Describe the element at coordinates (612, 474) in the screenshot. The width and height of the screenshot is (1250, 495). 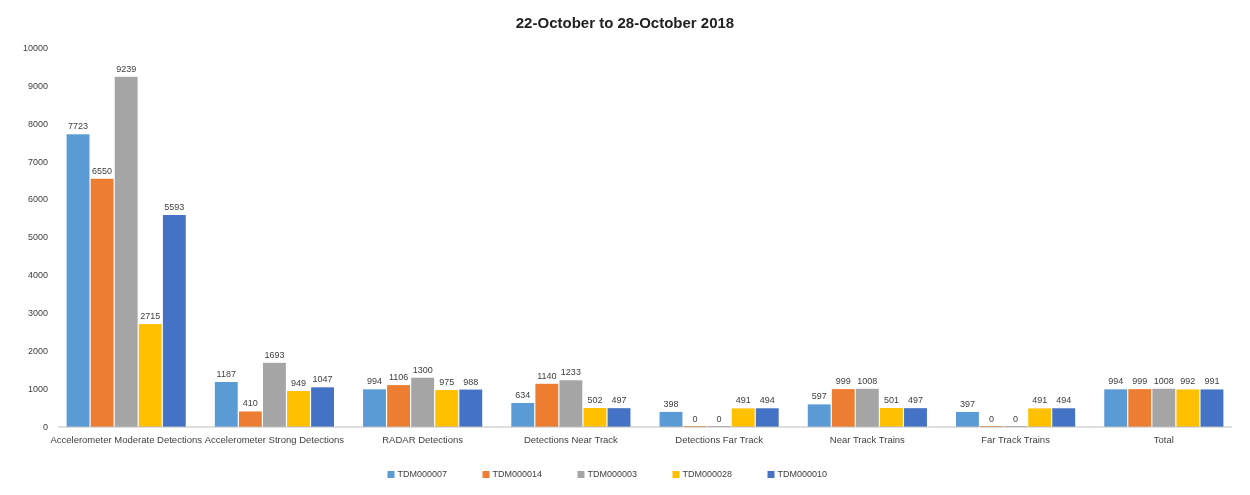
I see `legend-label: TDM000003` at that location.